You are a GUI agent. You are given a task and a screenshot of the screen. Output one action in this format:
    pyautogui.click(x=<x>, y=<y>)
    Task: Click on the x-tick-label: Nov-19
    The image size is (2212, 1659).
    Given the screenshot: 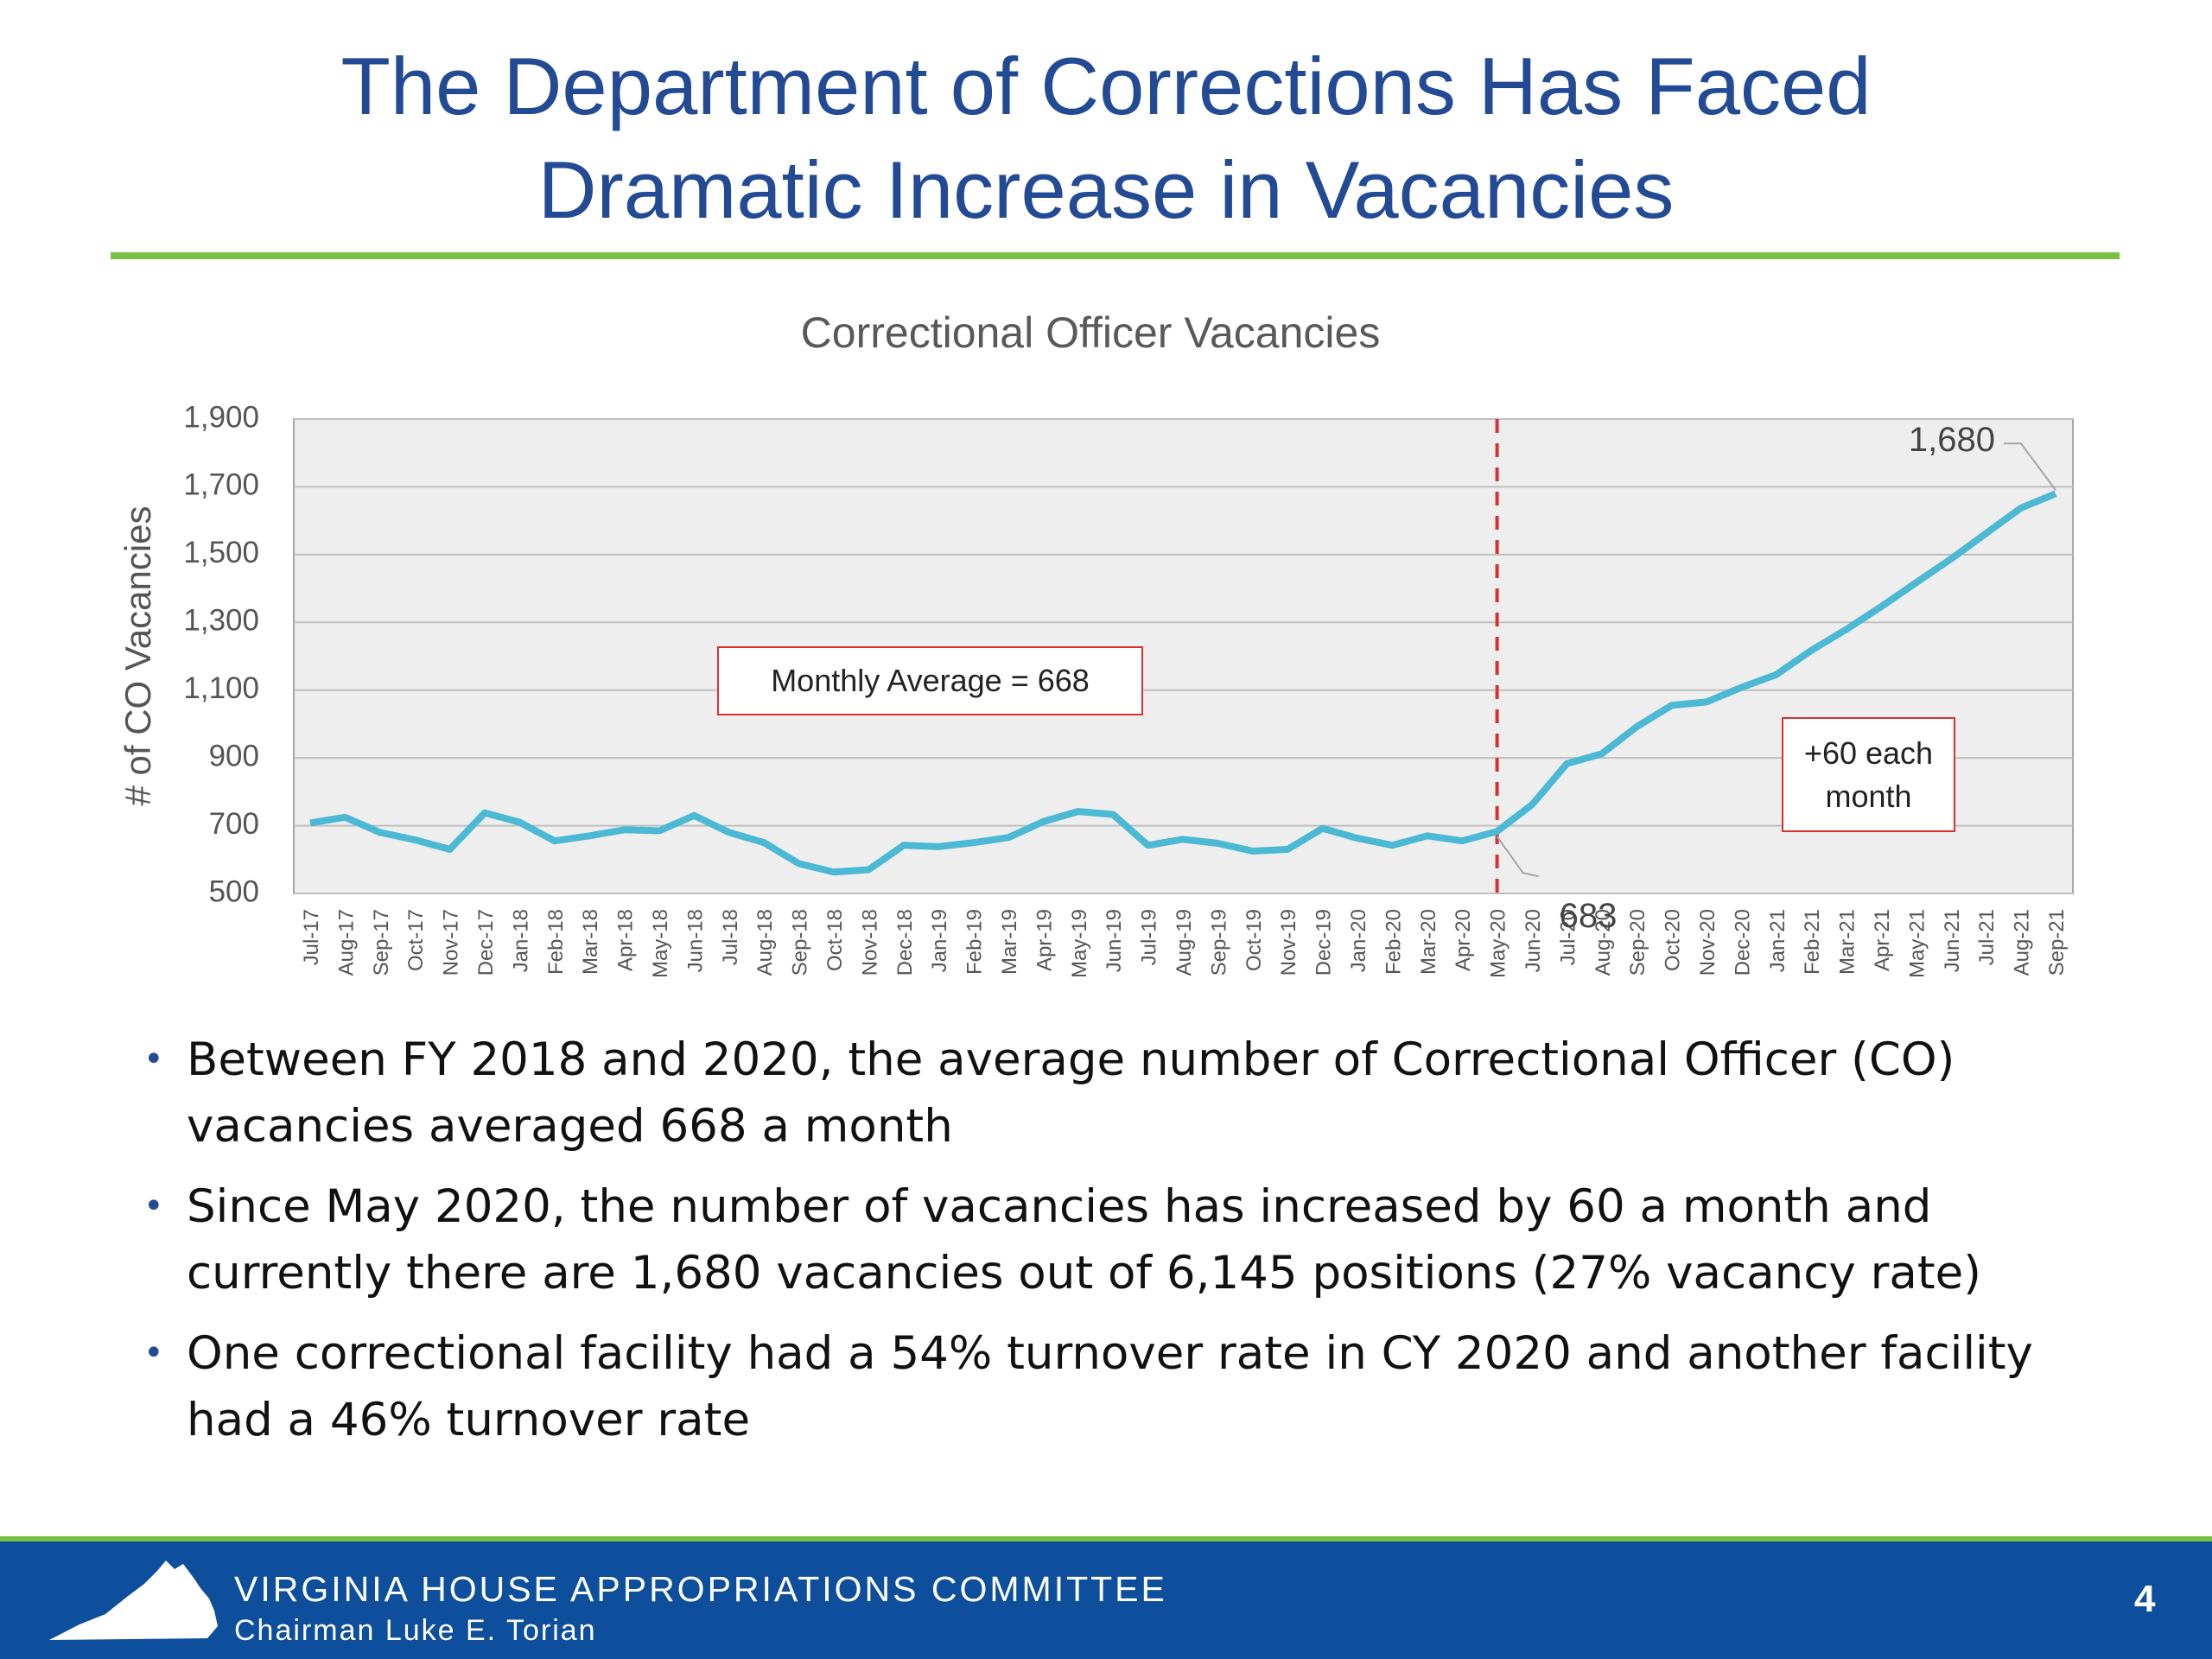 What is the action you would take?
    pyautogui.click(x=1288, y=942)
    